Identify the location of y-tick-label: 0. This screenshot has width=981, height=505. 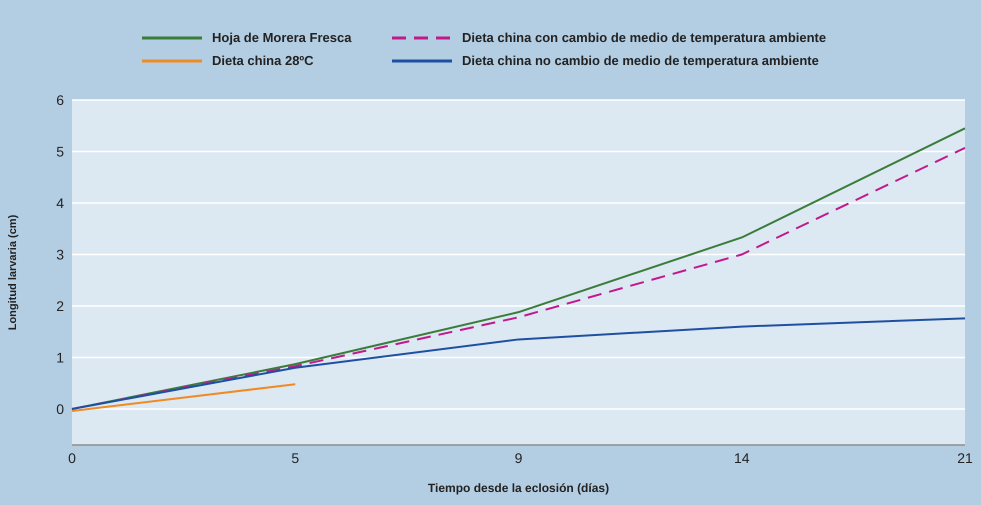
(60, 408).